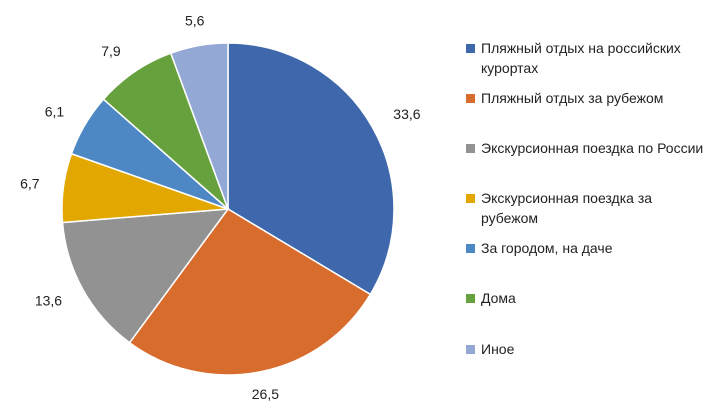 The width and height of the screenshot is (714, 414). Describe the element at coordinates (586, 298) in the screenshot. I see `legend-item-home: Дома` at that location.